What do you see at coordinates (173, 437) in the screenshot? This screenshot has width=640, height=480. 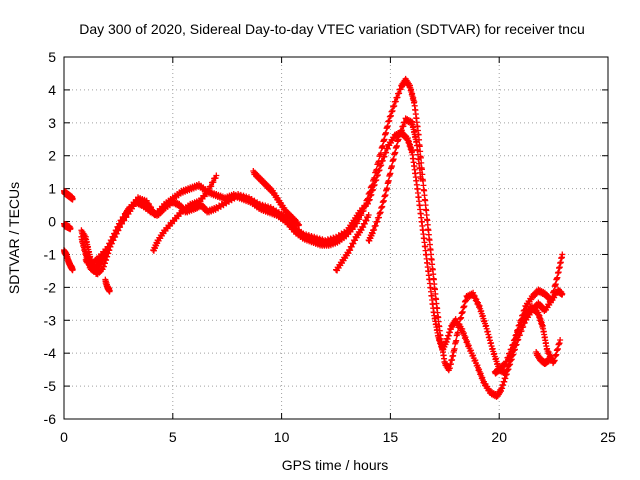 I see `x-tick-label: 5` at bounding box center [173, 437].